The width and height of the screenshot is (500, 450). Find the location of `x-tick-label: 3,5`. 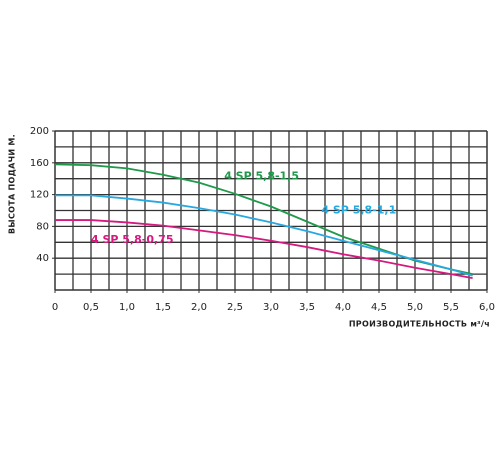

x-tick-label: 3,5 is located at coordinates (307, 307).